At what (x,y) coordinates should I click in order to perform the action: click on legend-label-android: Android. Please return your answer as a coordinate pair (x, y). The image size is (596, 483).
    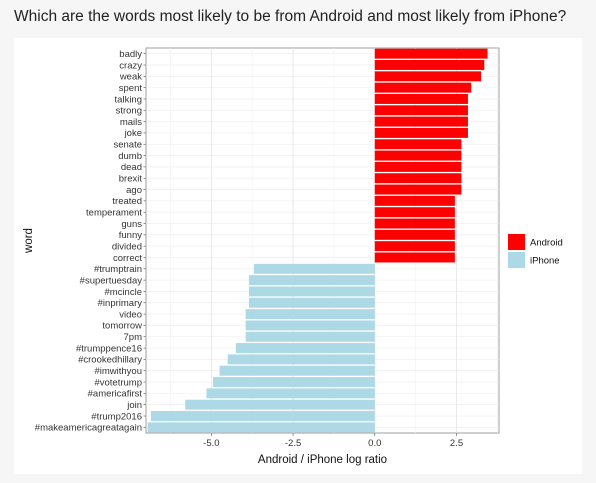
    Looking at the image, I should click on (546, 243).